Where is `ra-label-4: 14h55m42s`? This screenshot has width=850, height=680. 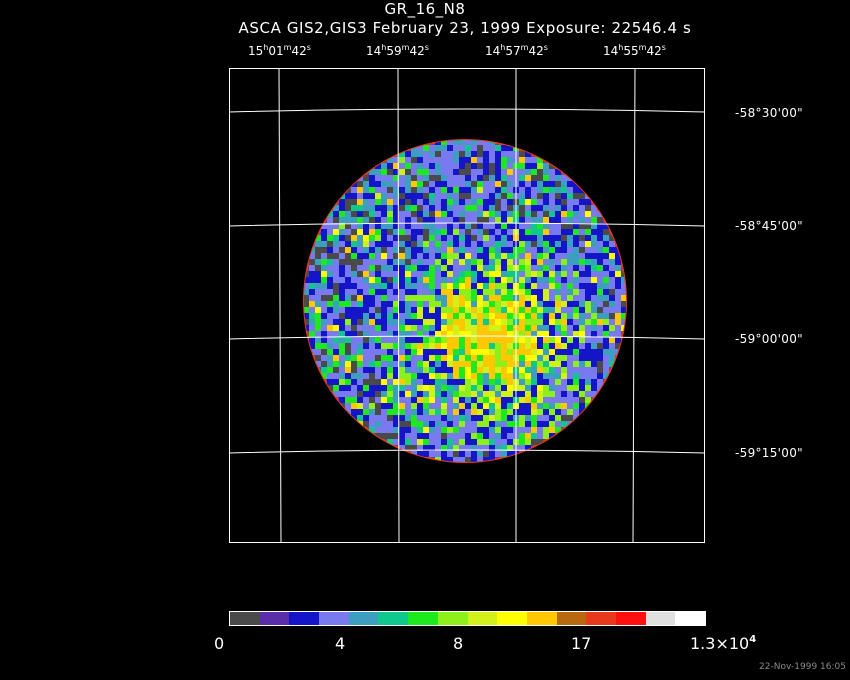 ra-label-4: 14h55m42s is located at coordinates (634, 50).